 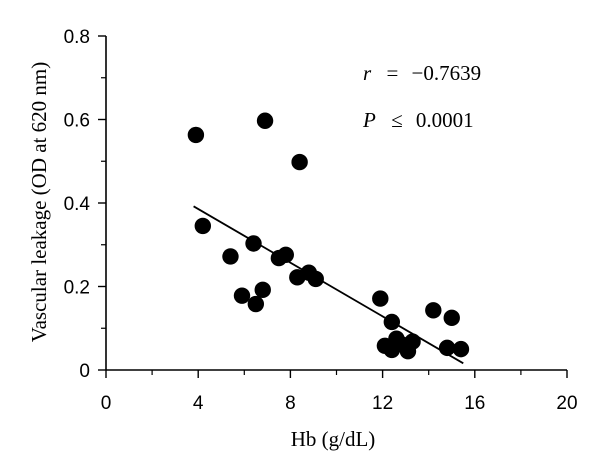 I want to click on y-tick-label: 0.8, so click(x=77, y=37).